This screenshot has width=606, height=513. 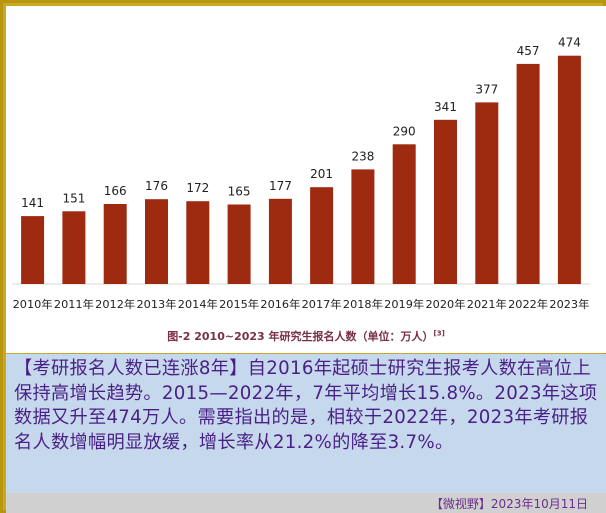 What do you see at coordinates (115, 191) in the screenshot?
I see `value-label: 166` at bounding box center [115, 191].